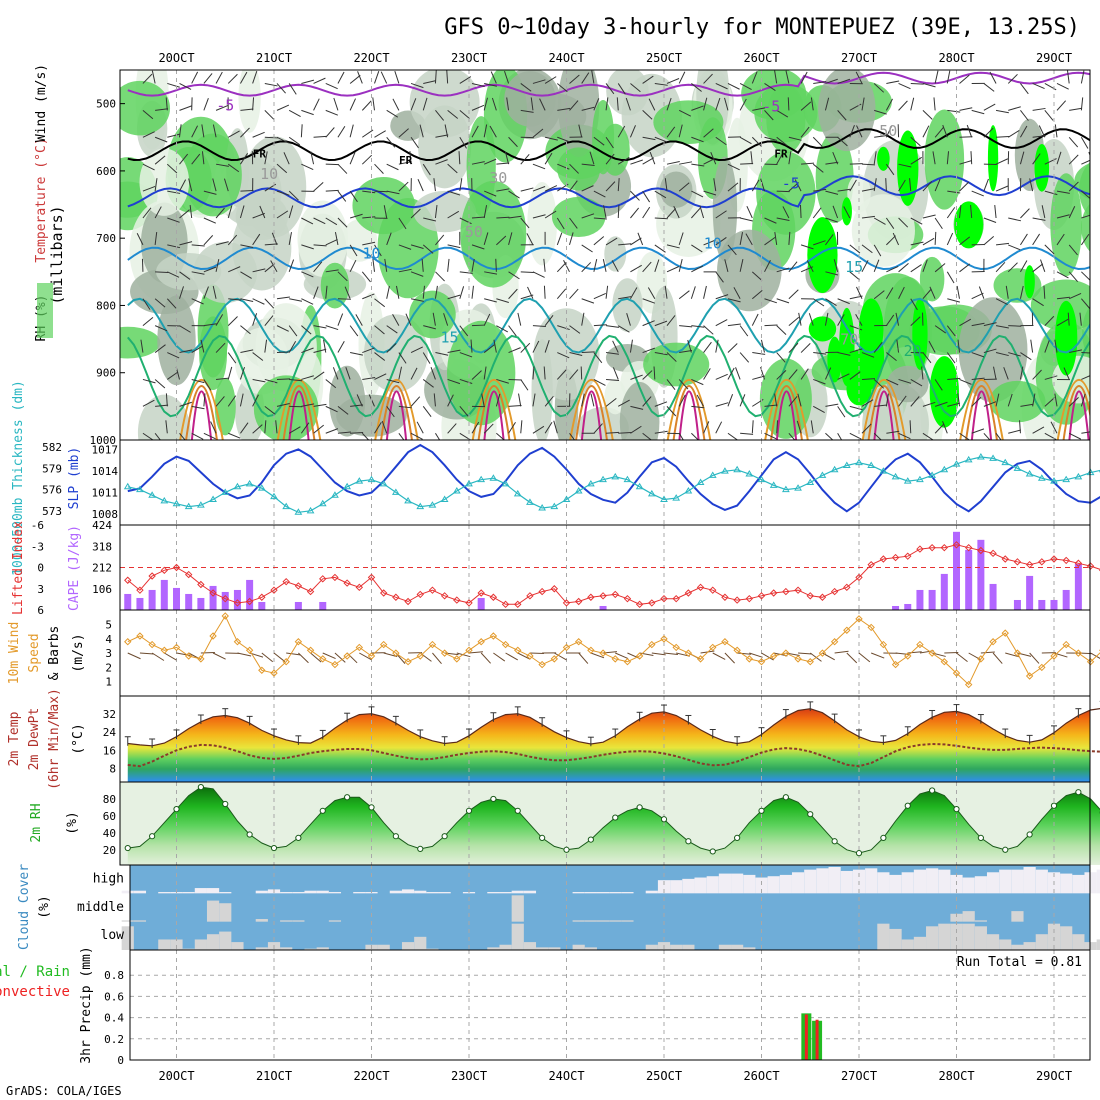  Describe the element at coordinates (114, 1039) in the screenshot. I see `precip-tick-label: 0.2` at that location.